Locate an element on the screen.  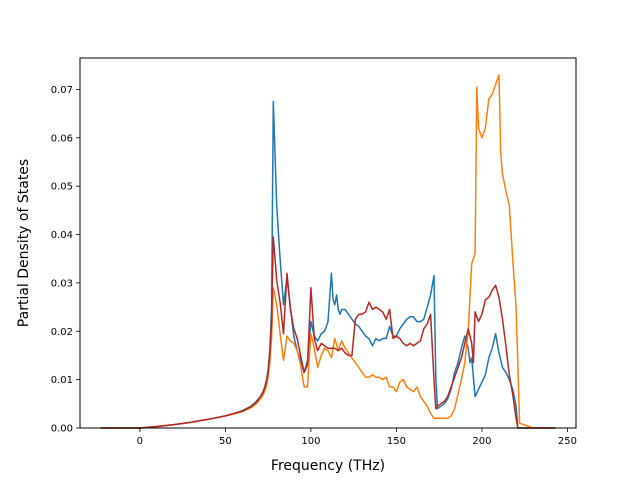
y-tick-label: 0.03 is located at coordinates (62, 283).